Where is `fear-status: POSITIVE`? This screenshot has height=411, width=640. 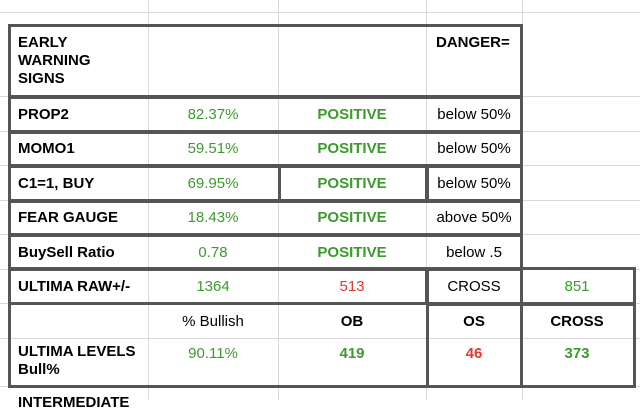
fear-status: POSITIVE is located at coordinates (352, 217).